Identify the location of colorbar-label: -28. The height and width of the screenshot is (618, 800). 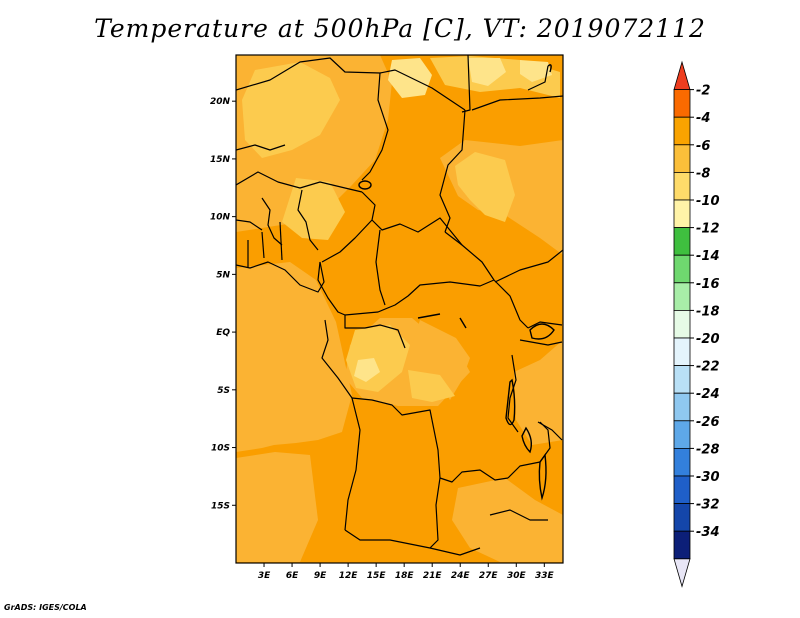
(708, 449).